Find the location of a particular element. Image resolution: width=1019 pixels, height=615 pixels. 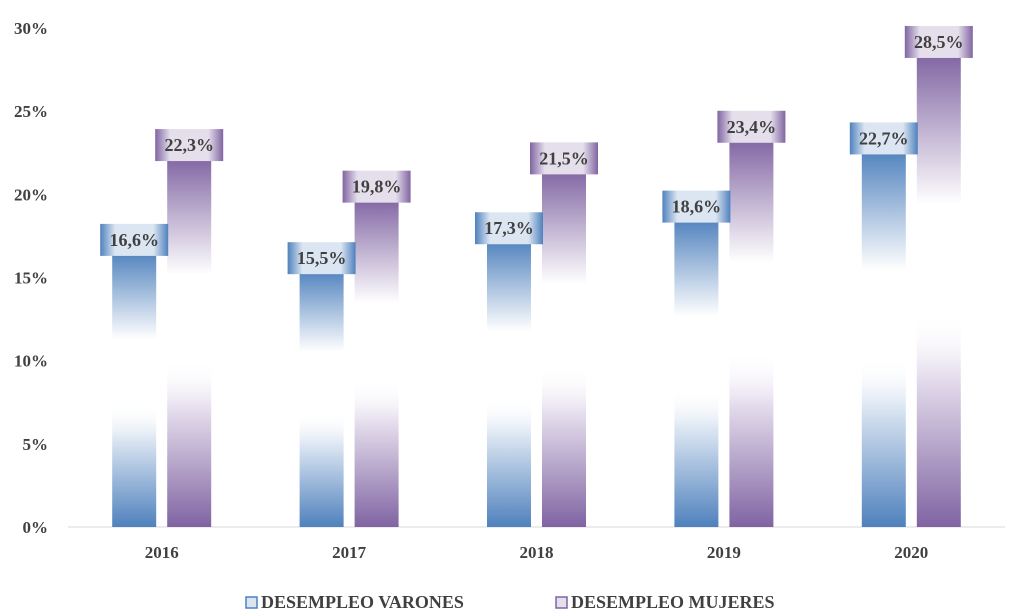

bar-mujeres-2017 is located at coordinates (376, 362).